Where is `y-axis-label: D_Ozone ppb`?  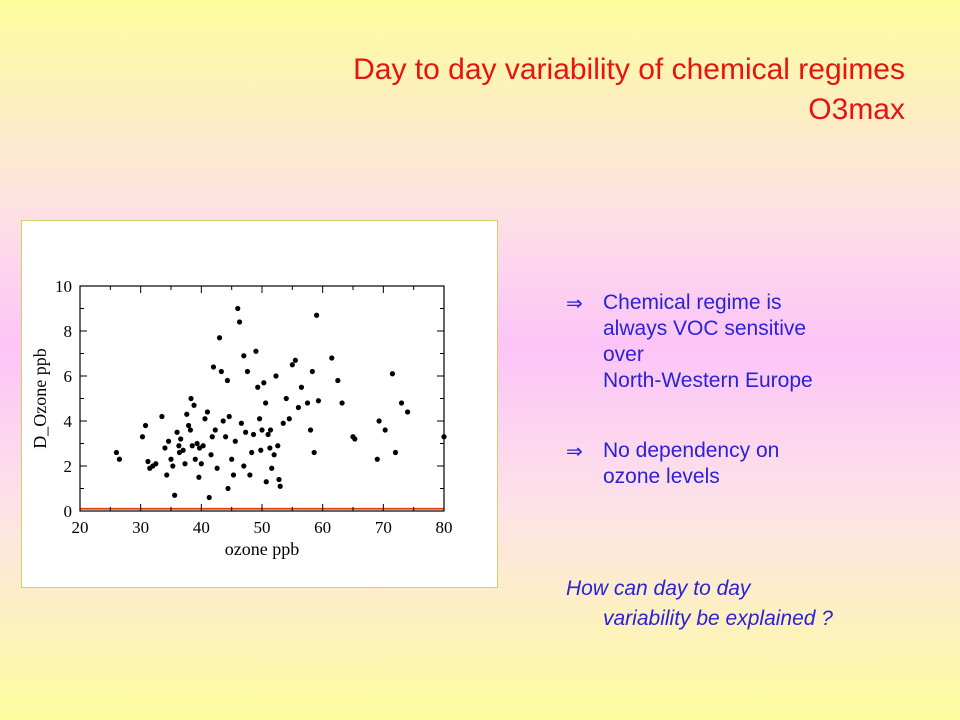 y-axis-label: D_Ozone ppb is located at coordinates (40, 398).